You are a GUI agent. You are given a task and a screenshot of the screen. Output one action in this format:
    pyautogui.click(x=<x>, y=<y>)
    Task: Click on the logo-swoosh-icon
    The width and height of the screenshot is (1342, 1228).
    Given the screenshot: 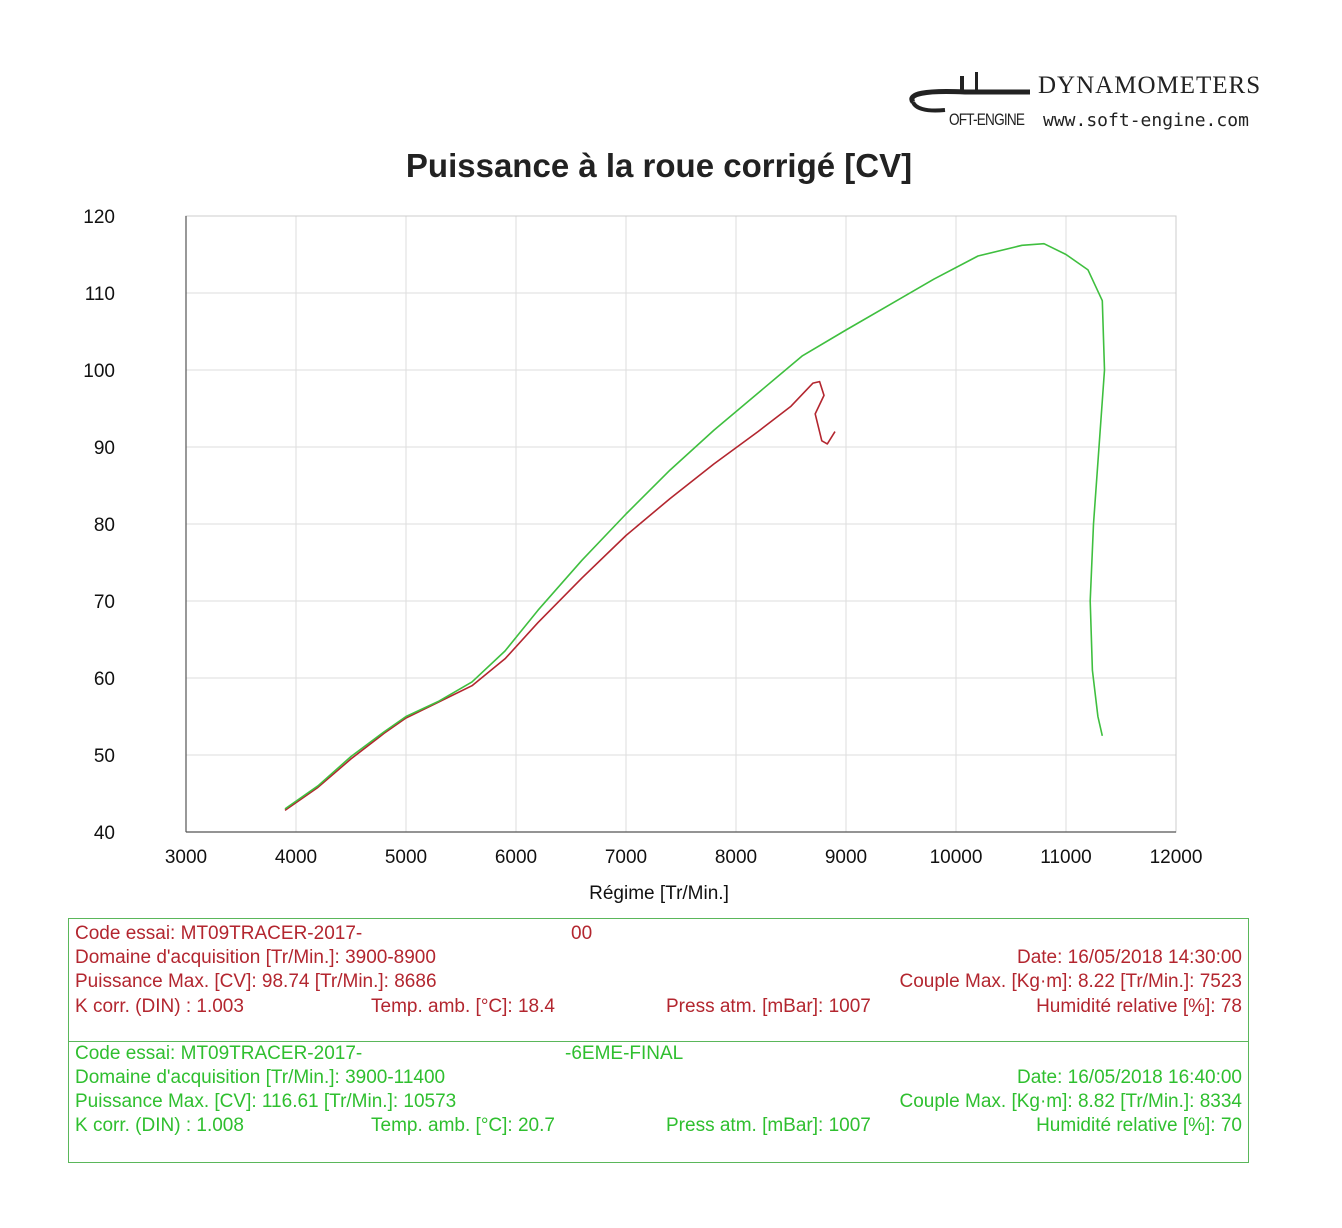 What is the action you would take?
    pyautogui.click(x=969, y=92)
    